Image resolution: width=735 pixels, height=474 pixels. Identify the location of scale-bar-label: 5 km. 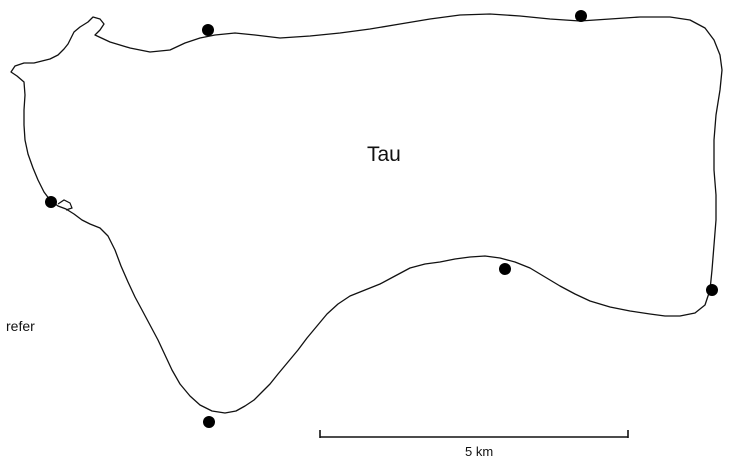
(479, 451).